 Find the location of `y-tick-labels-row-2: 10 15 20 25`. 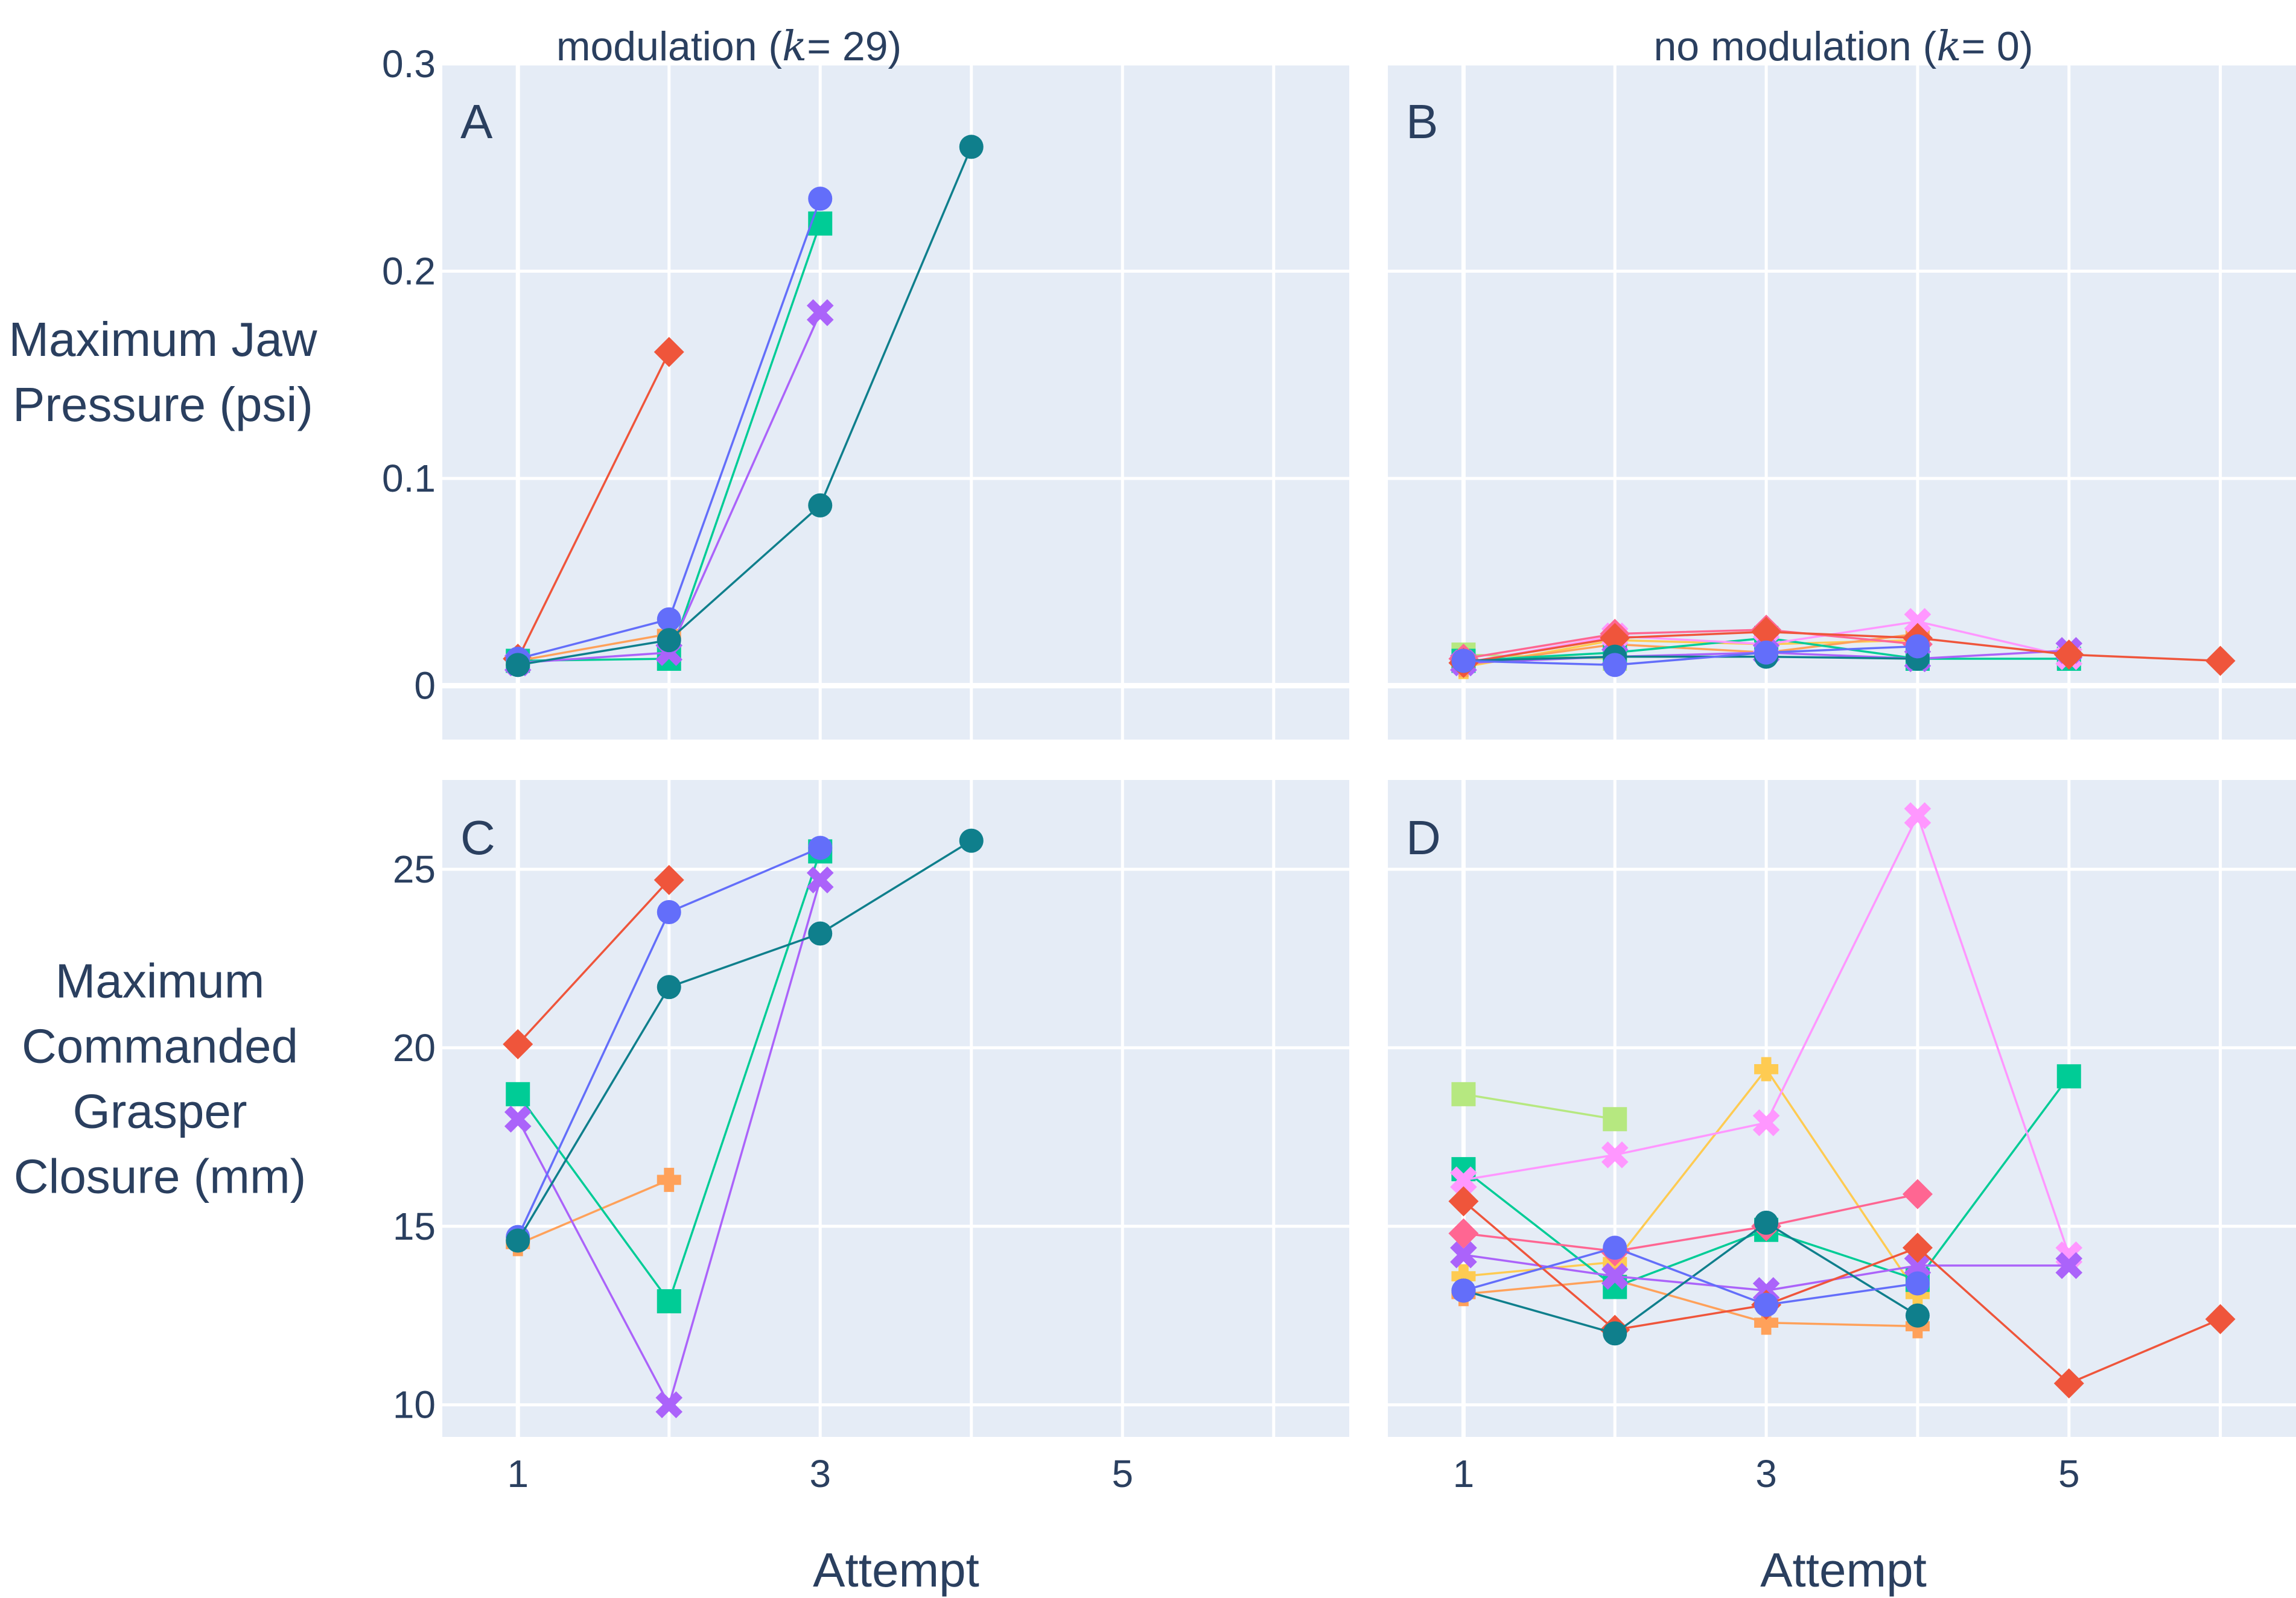

y-tick-labels-row-2: 10 15 20 25 is located at coordinates (414, 1138).